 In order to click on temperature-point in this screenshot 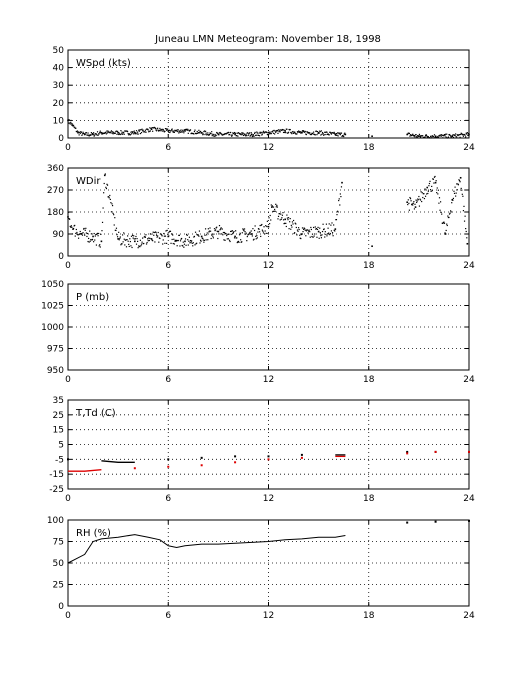, I will do `click(301, 457)`.